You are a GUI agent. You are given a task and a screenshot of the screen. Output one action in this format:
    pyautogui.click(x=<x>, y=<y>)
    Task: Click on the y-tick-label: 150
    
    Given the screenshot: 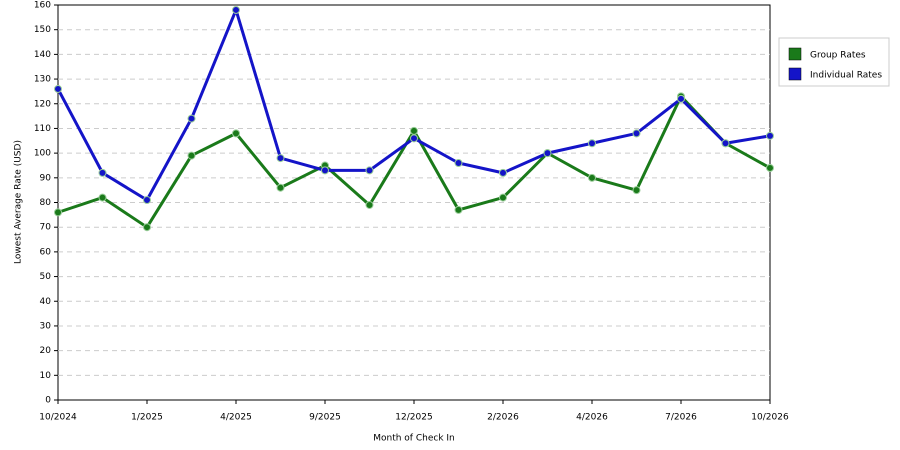 What is the action you would take?
    pyautogui.click(x=42, y=30)
    